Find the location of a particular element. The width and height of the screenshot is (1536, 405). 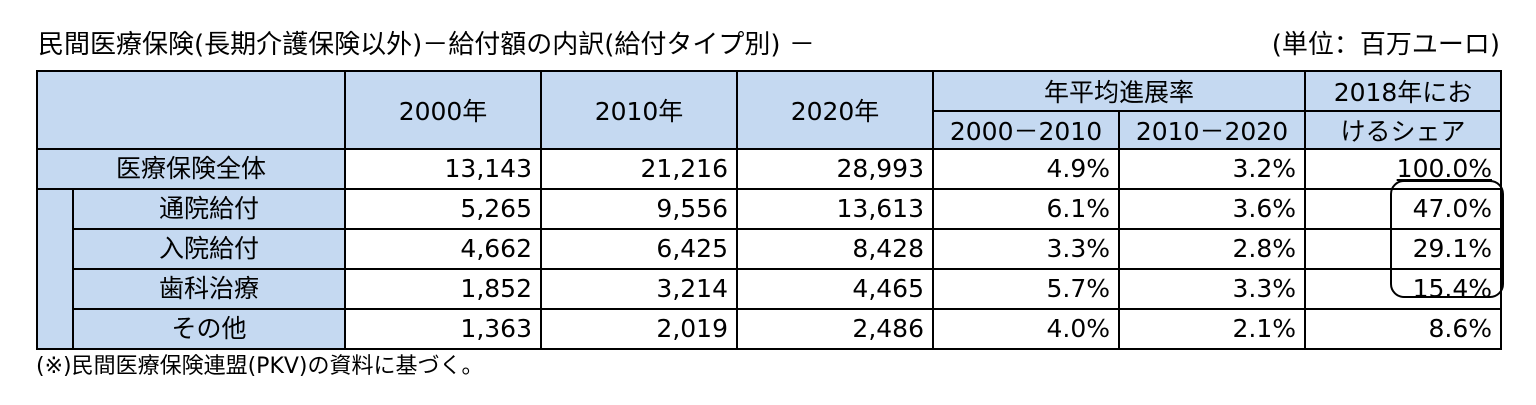

header-share-line2: けるシェア is located at coordinates (1403, 130).